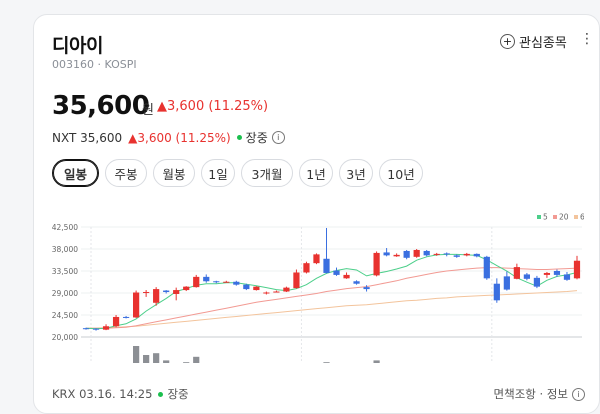  Describe the element at coordinates (356, 173) in the screenshot. I see `tab-6: 3년` at that location.